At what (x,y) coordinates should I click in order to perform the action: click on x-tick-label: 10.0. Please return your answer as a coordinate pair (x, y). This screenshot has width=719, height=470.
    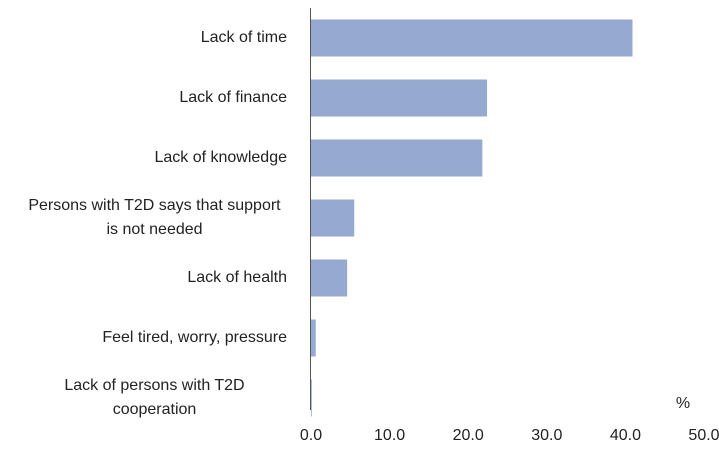
    Looking at the image, I should click on (389, 435).